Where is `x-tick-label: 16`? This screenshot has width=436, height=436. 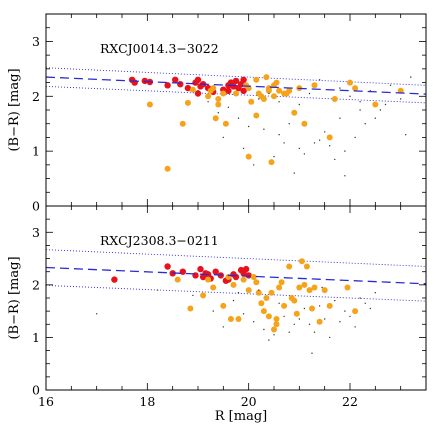 x-tick-label: 16 is located at coordinates (46, 401).